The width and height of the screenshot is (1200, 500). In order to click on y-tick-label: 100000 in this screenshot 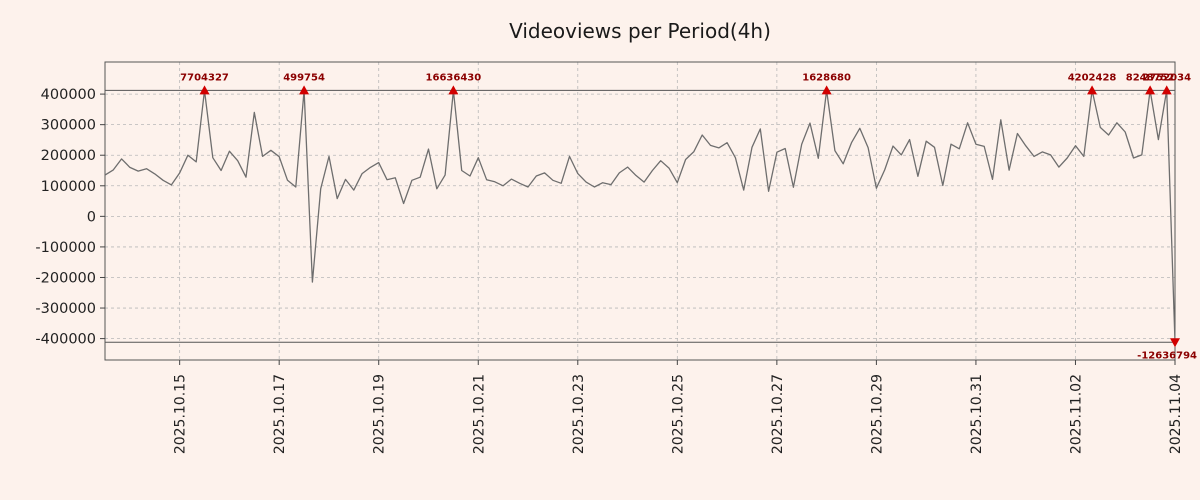, I will do `click(68, 187)`.